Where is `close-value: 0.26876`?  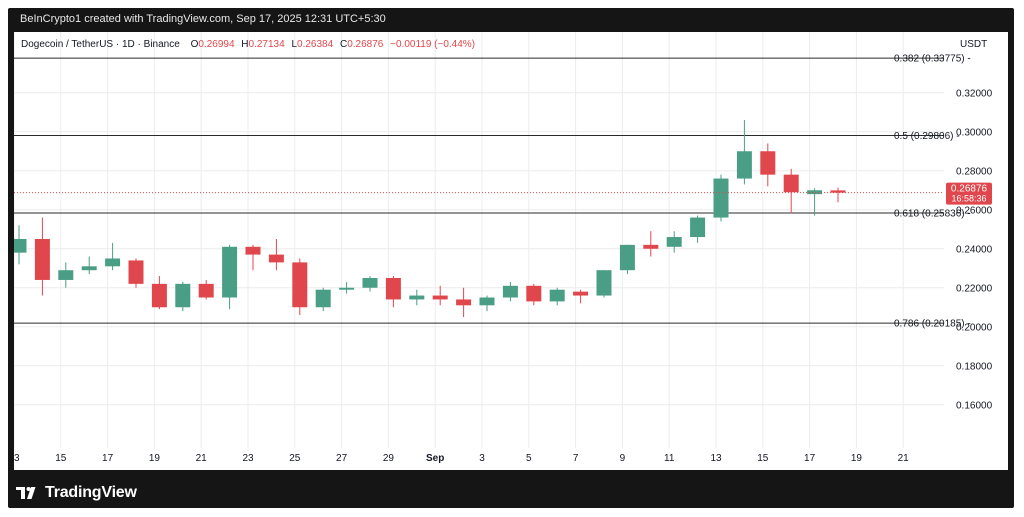
close-value: 0.26876 is located at coordinates (365, 44).